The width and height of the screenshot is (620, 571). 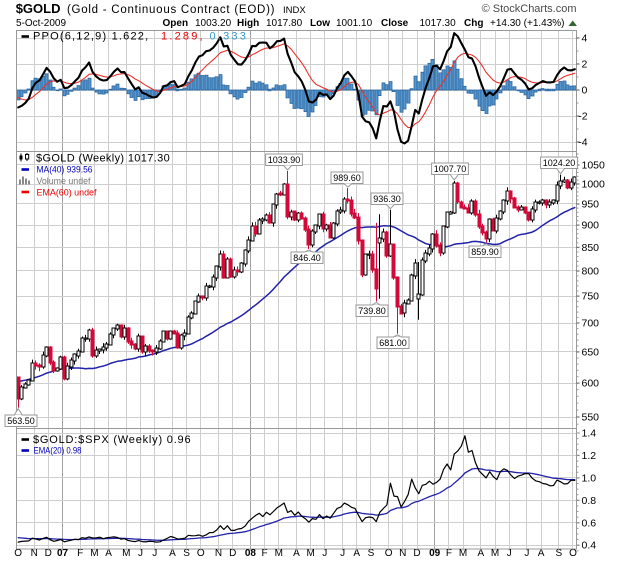 I want to click on svg-text: 1024.20, so click(x=559, y=163).